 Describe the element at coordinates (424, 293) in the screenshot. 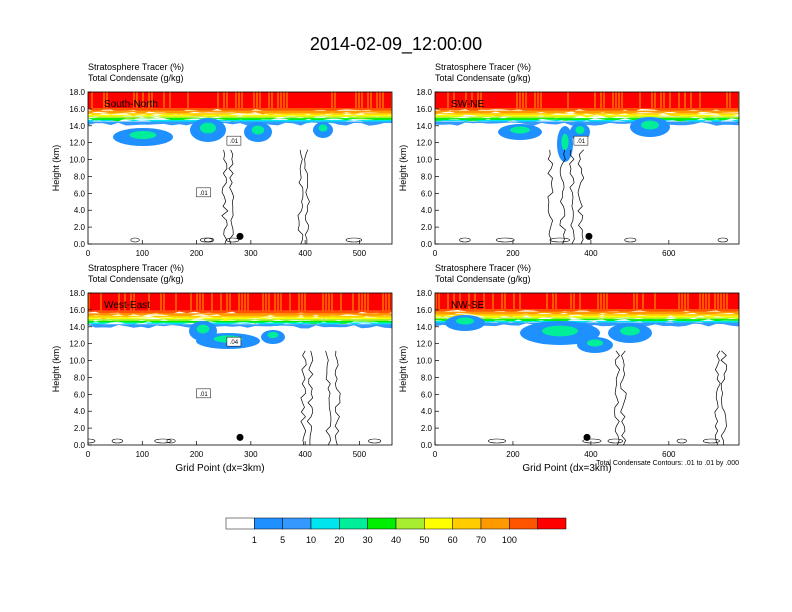

I see `y-tick-label: 18.0` at that location.